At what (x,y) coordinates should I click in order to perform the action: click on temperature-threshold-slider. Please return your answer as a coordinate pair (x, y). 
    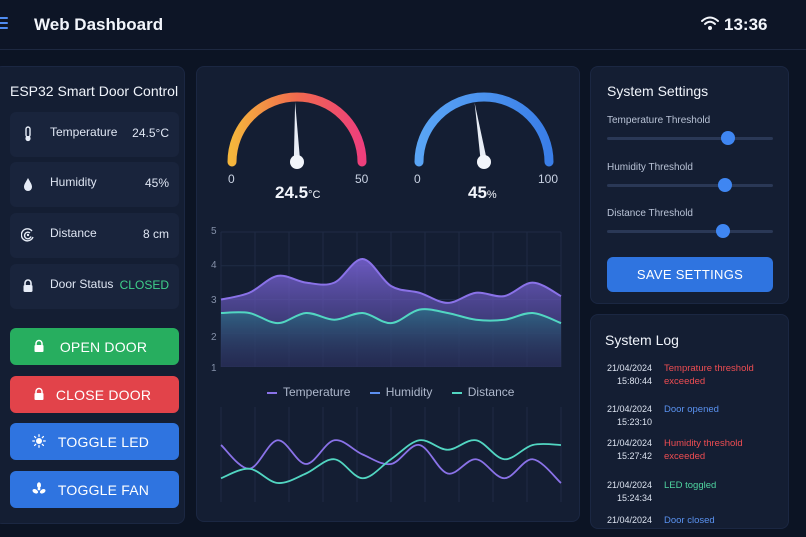
    Looking at the image, I should click on (690, 138).